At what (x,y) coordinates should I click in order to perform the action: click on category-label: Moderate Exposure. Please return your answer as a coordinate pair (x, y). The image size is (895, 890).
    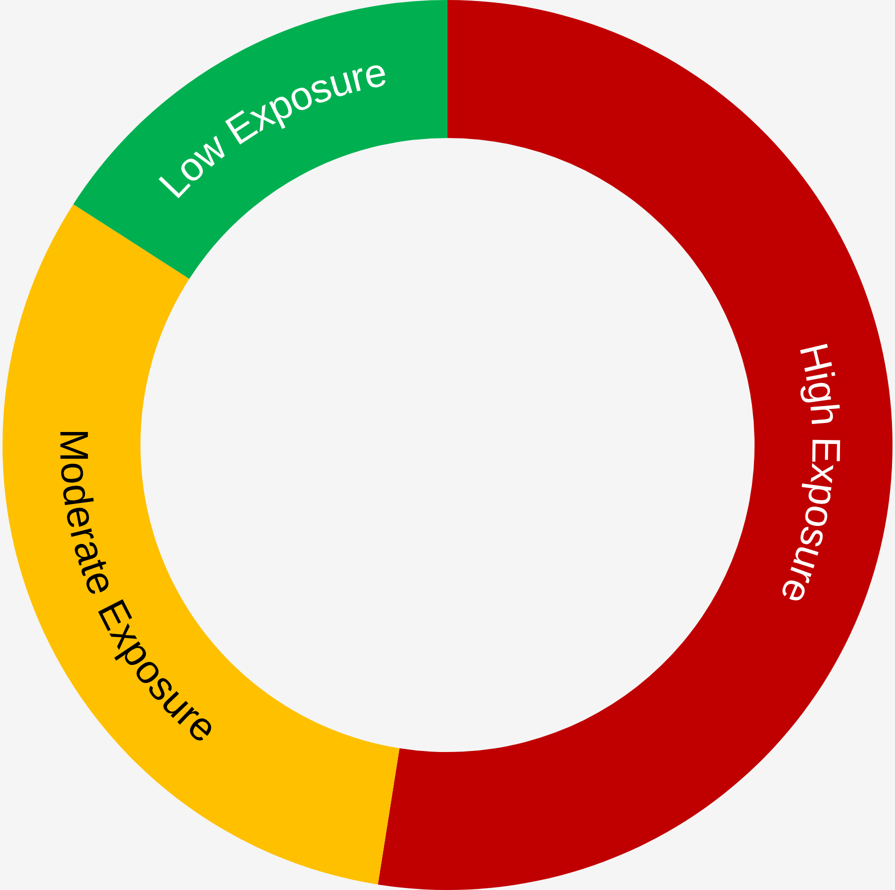
    Looking at the image, I should click on (138, 590).